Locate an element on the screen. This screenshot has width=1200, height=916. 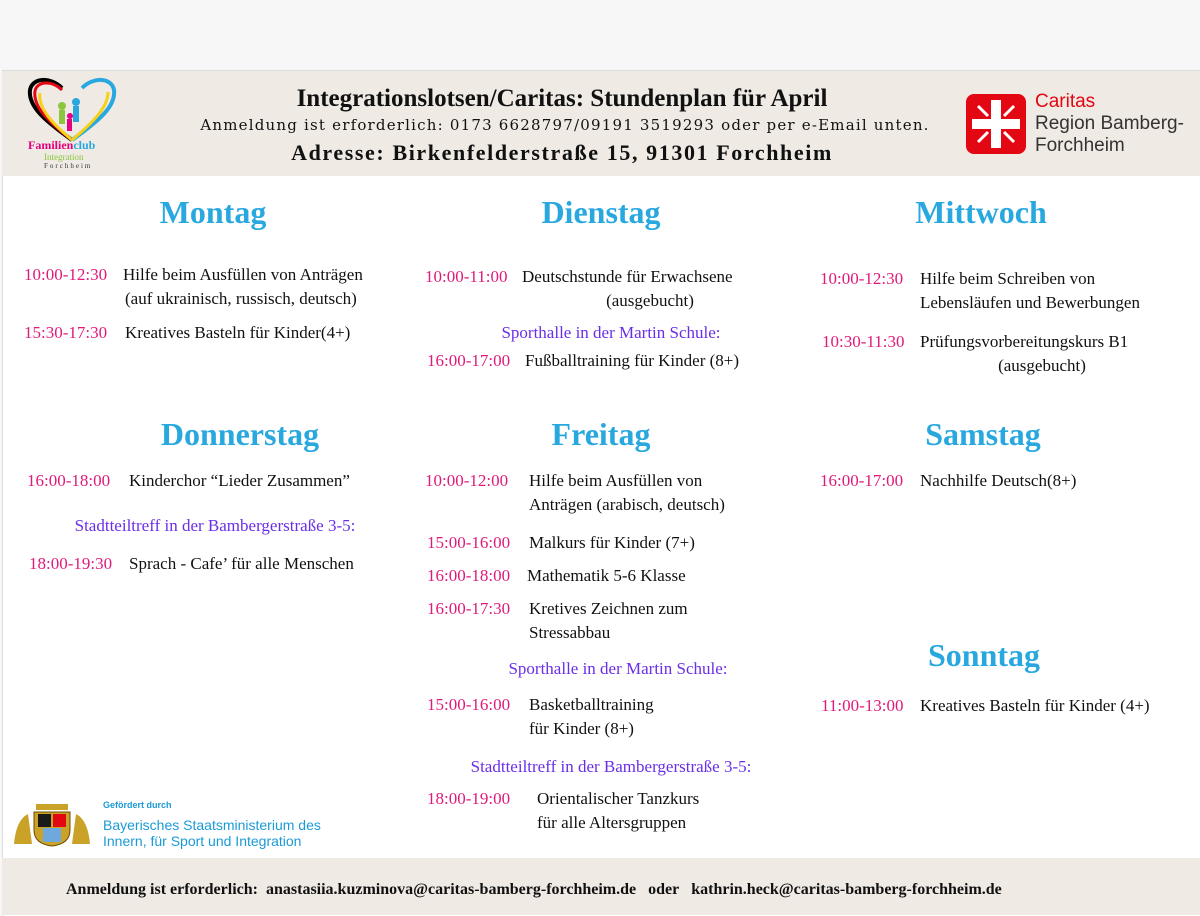
activity: Basketballtraining is located at coordinates (591, 704).